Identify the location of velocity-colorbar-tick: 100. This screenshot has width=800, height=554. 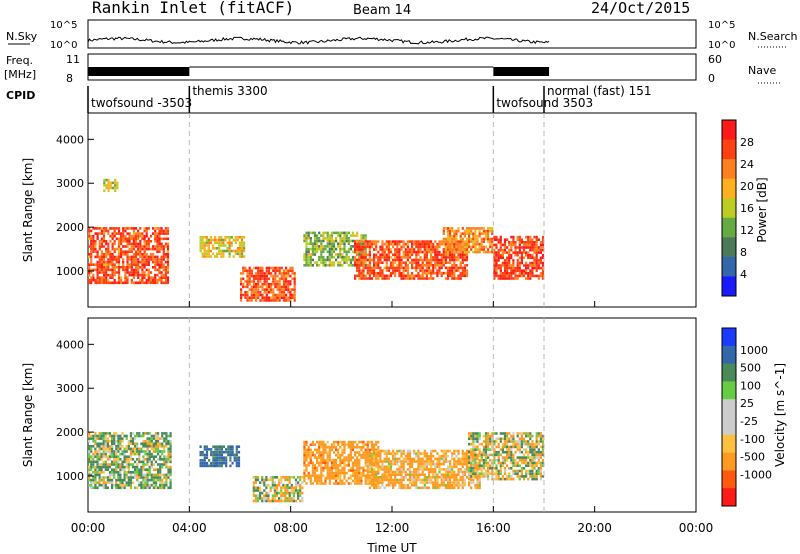
(750, 385).